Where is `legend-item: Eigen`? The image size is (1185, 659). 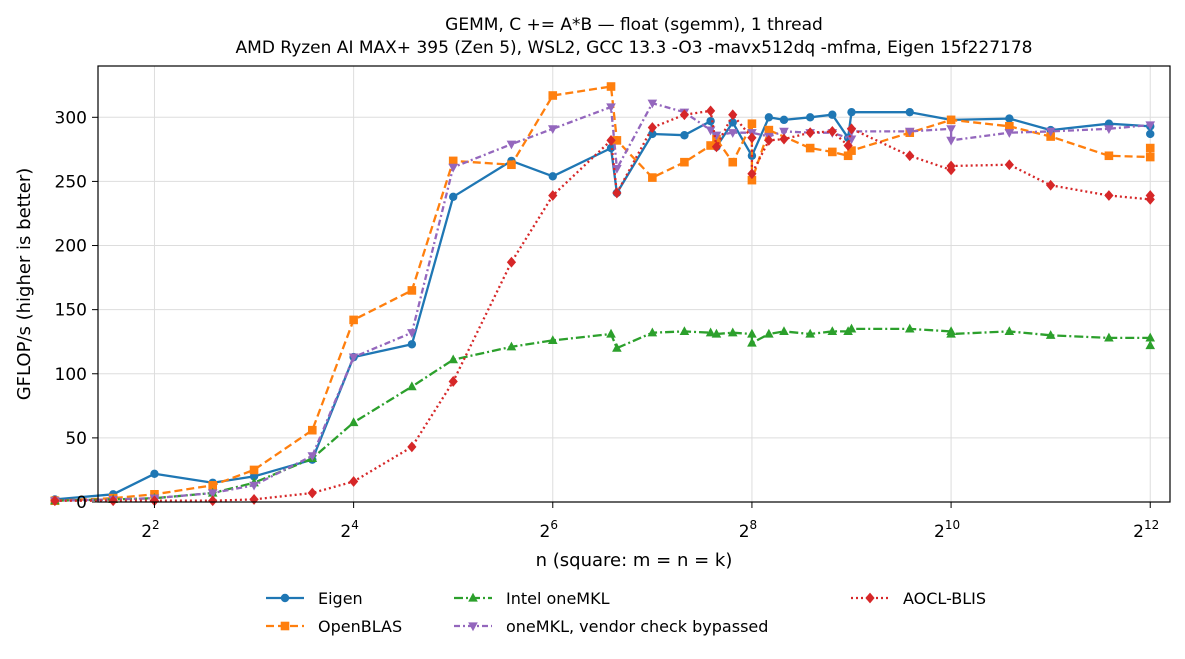
legend-item: Eigen is located at coordinates (314, 598).